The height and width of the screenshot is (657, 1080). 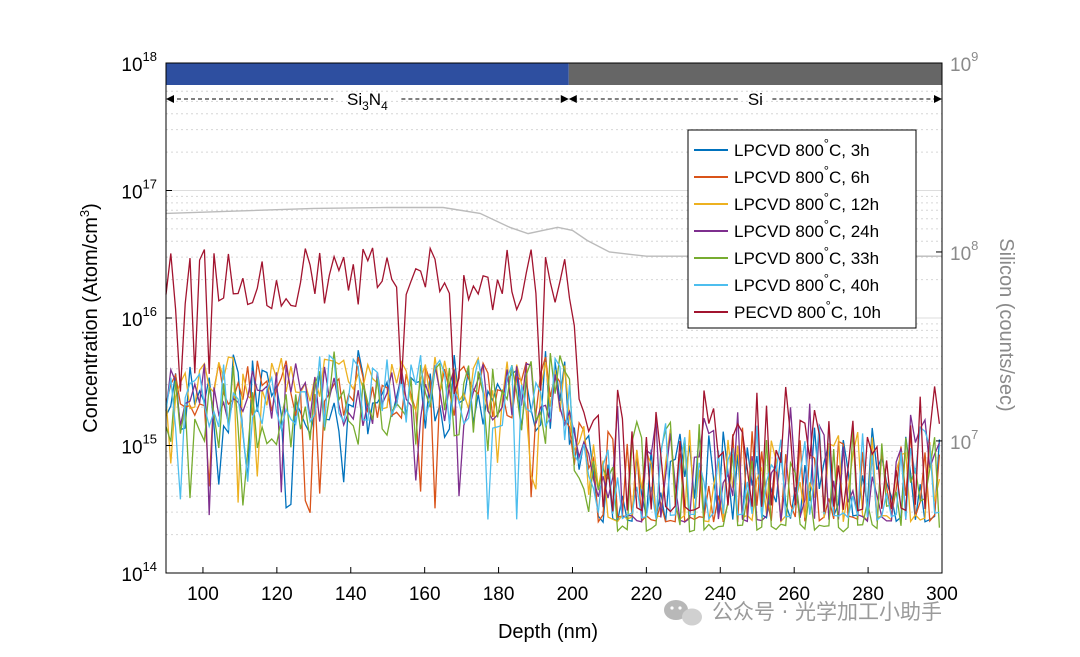 What do you see at coordinates (827, 612) in the screenshot?
I see `watermark-text: 公众号 · 光学加工小助手` at bounding box center [827, 612].